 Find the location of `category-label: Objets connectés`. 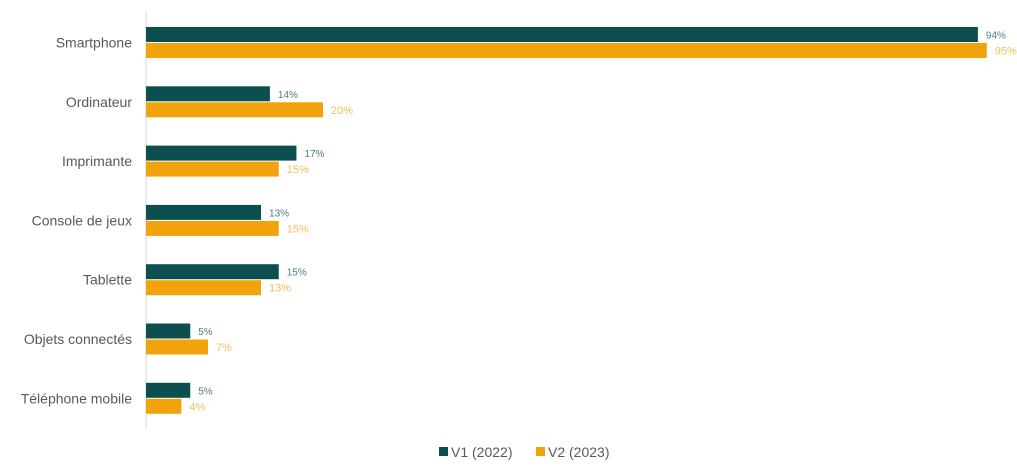

category-label: Objets connectés is located at coordinates (78, 339).